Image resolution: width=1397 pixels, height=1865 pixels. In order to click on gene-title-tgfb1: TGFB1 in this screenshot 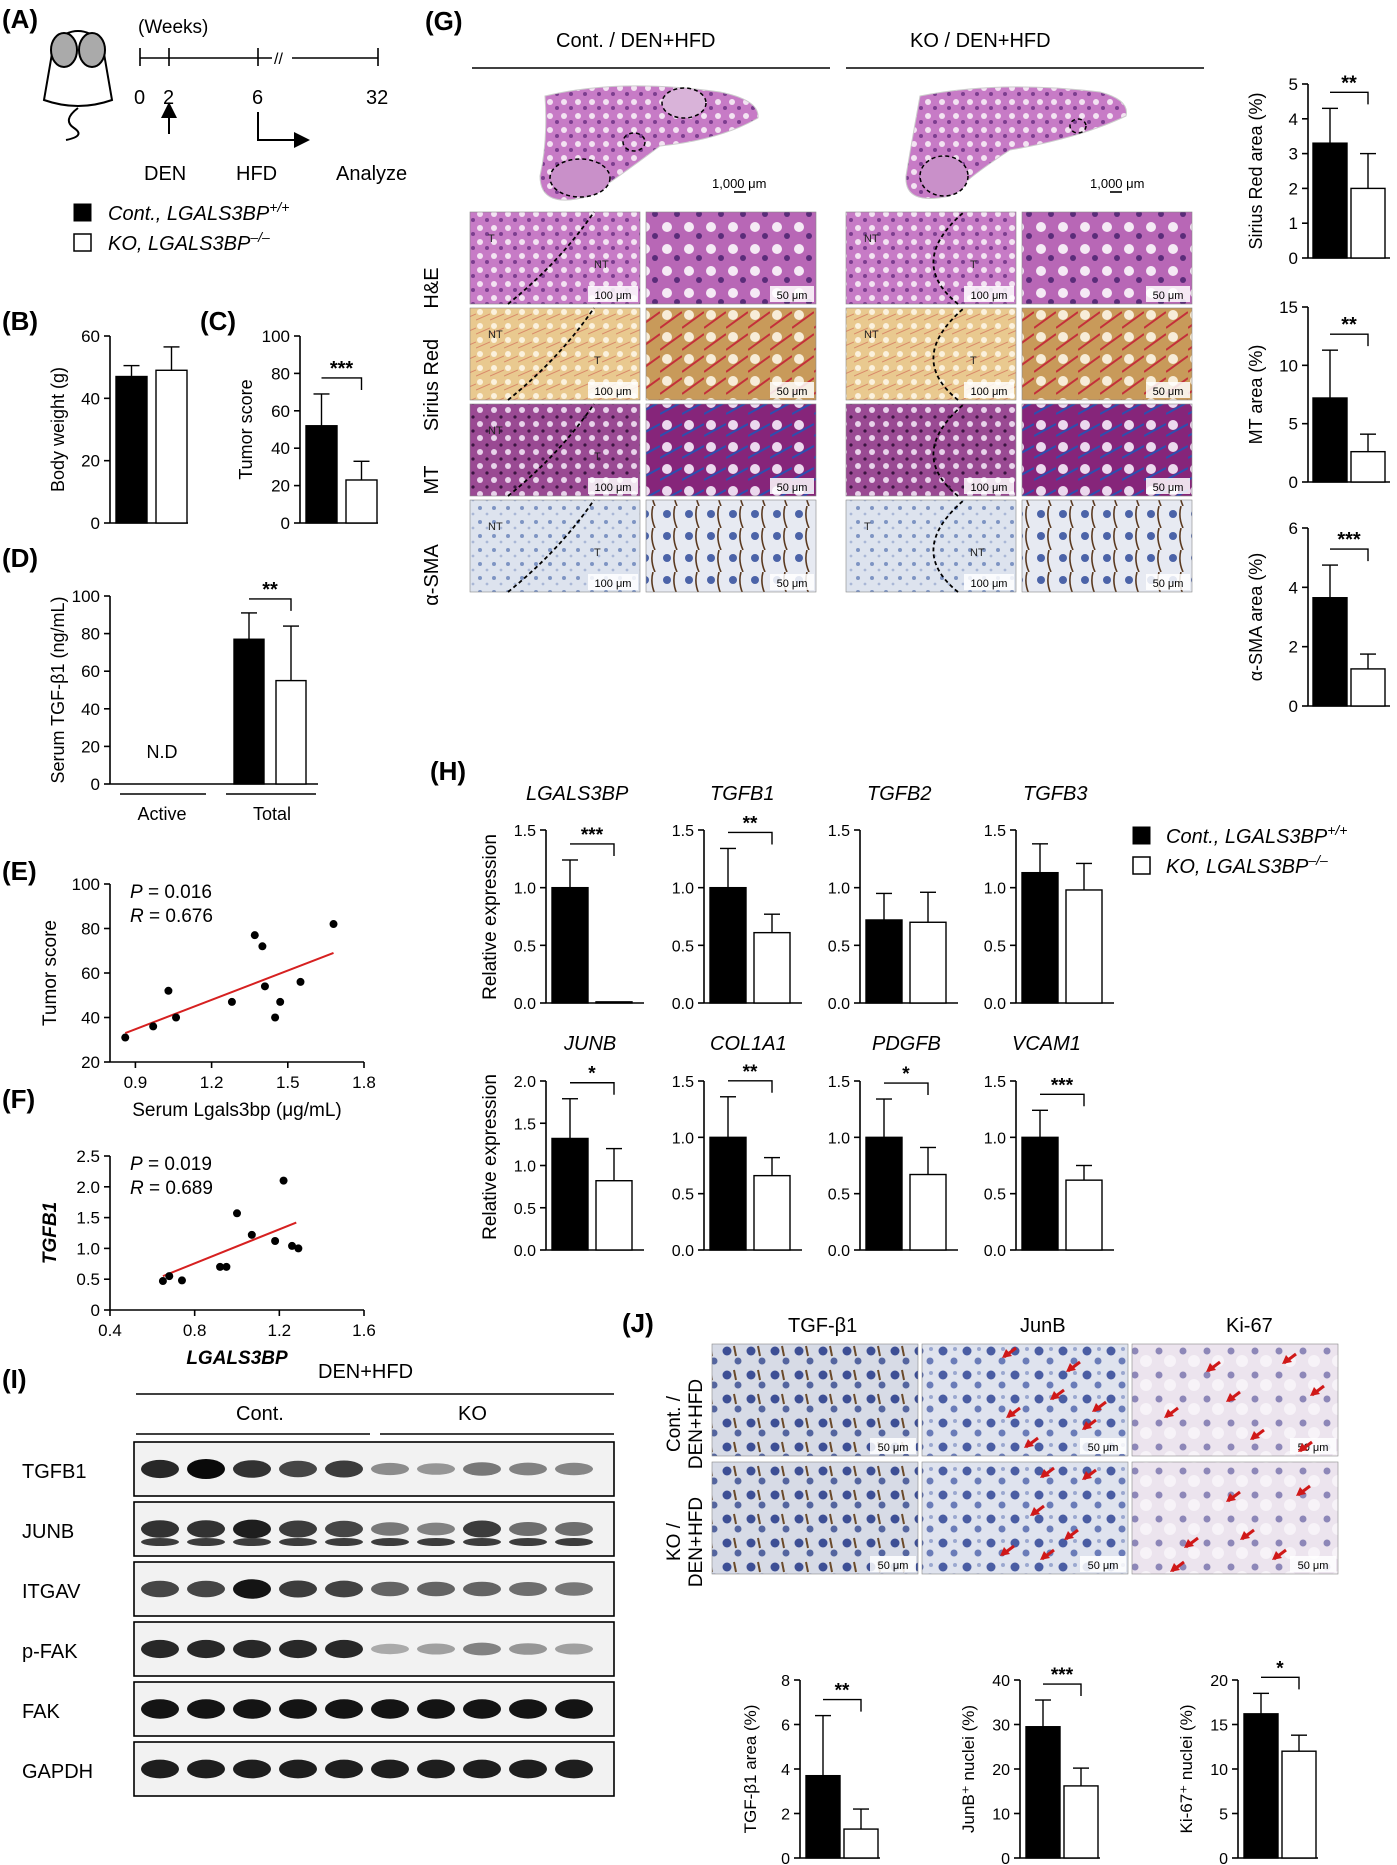, I will do `click(742, 794)`.